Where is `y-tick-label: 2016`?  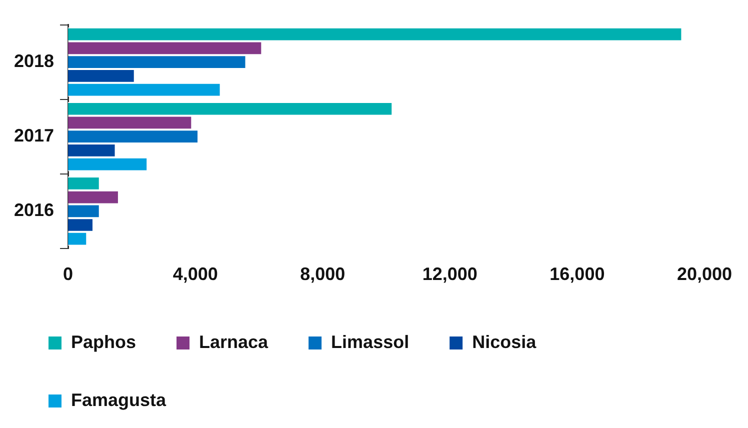 y-tick-label: 2016 is located at coordinates (34, 210).